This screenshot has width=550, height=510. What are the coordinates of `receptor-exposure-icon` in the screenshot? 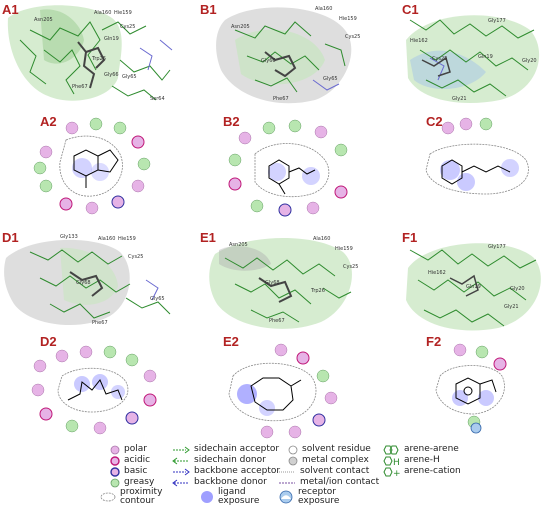 It's located at (286, 497).